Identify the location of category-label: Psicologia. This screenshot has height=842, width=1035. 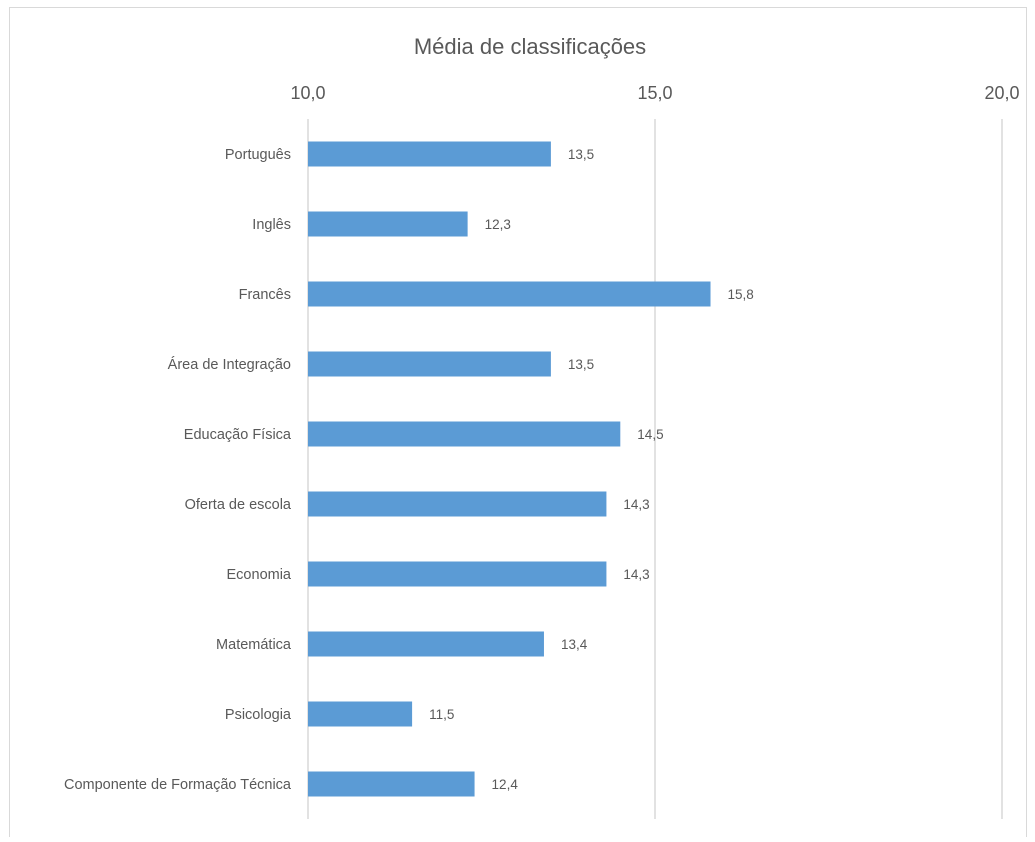
(258, 715).